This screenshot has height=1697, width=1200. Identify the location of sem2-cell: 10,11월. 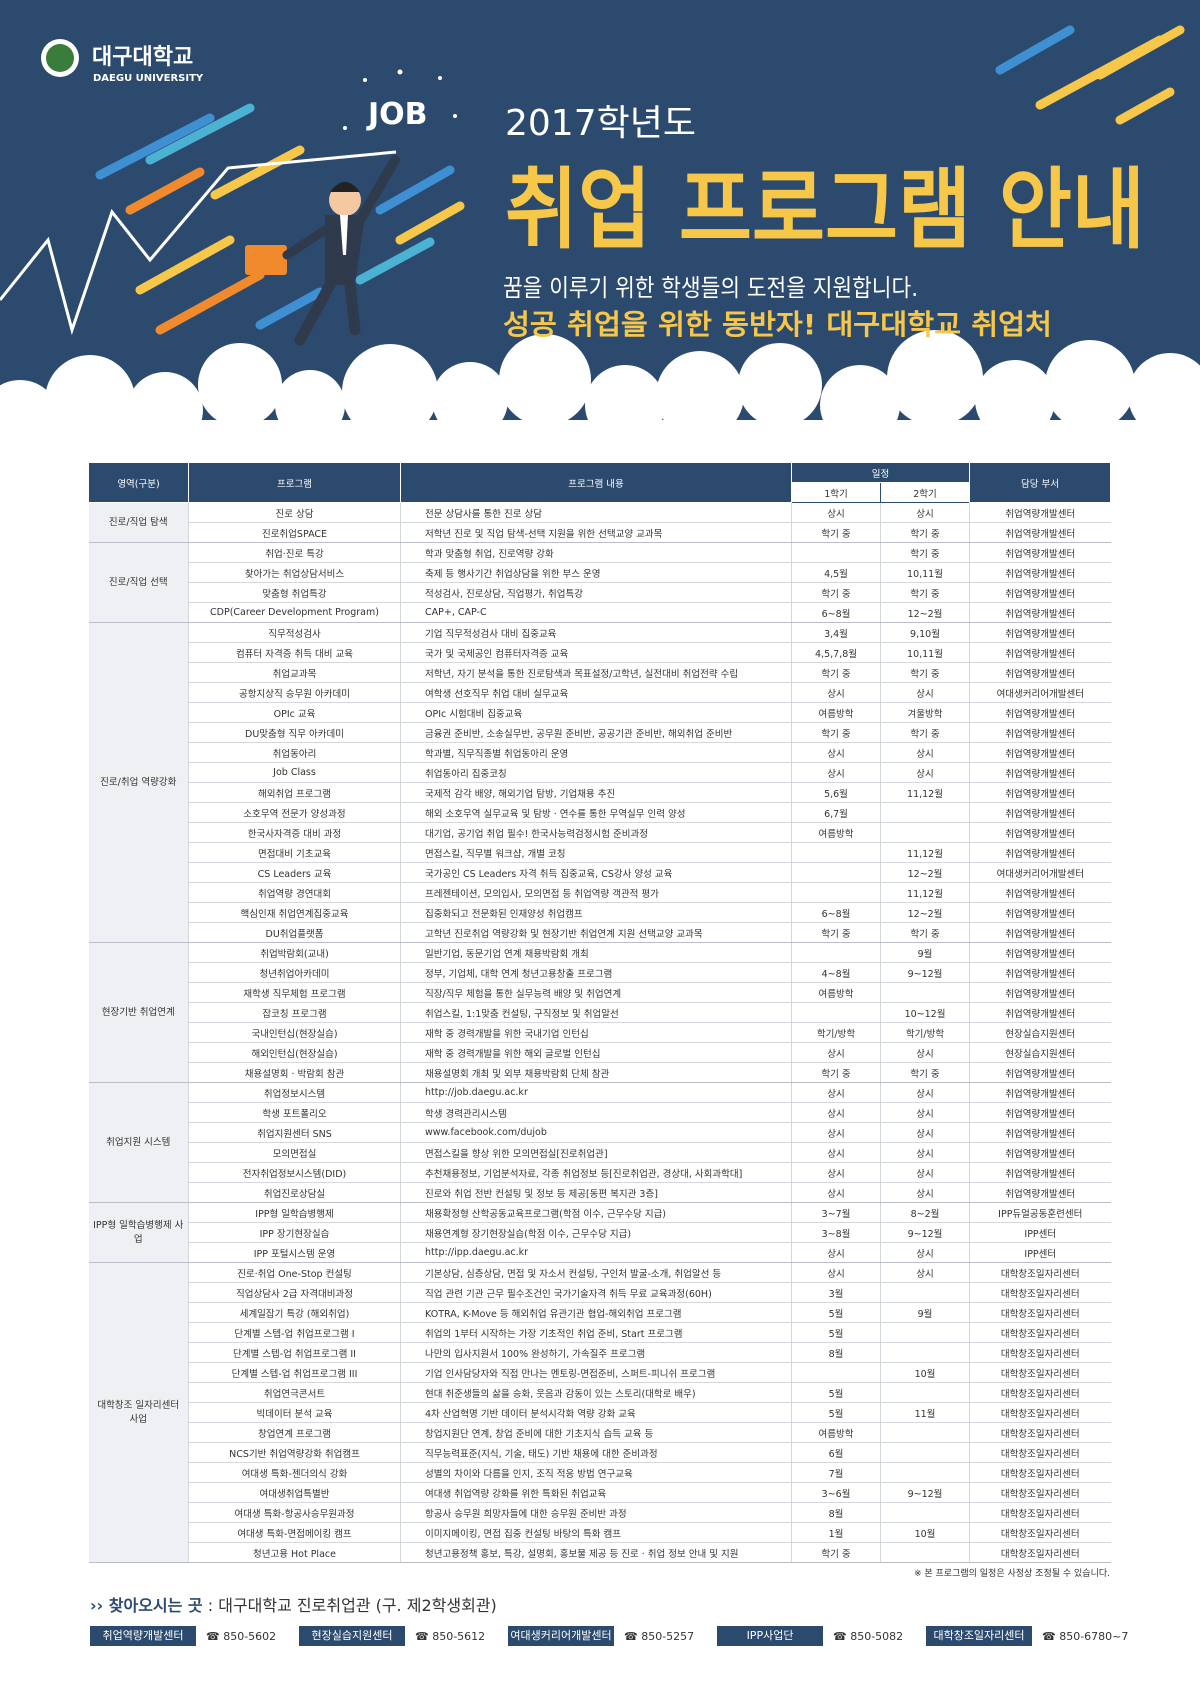
(924, 572).